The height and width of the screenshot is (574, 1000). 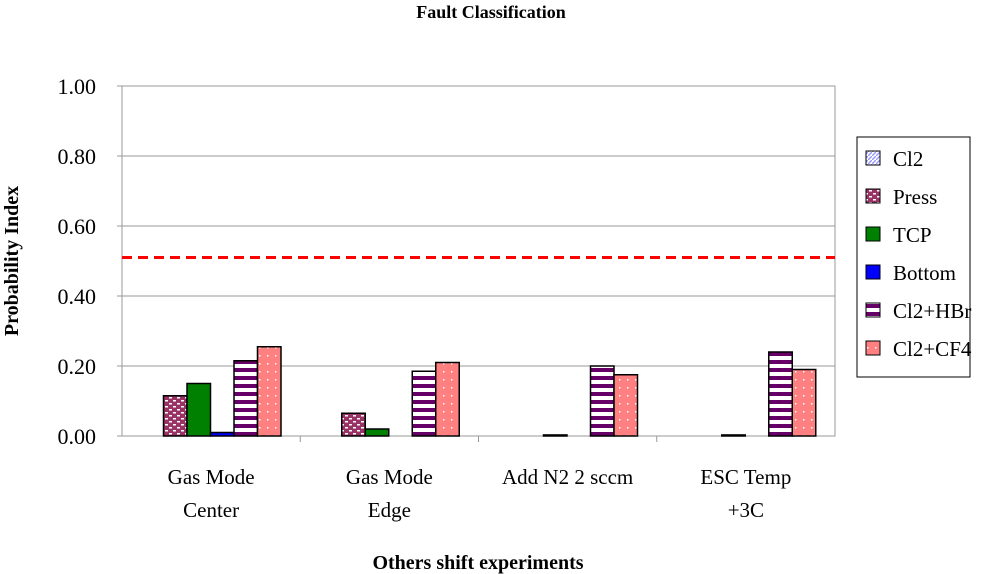 What do you see at coordinates (77, 226) in the screenshot?
I see `y-tick-label: 0.60` at bounding box center [77, 226].